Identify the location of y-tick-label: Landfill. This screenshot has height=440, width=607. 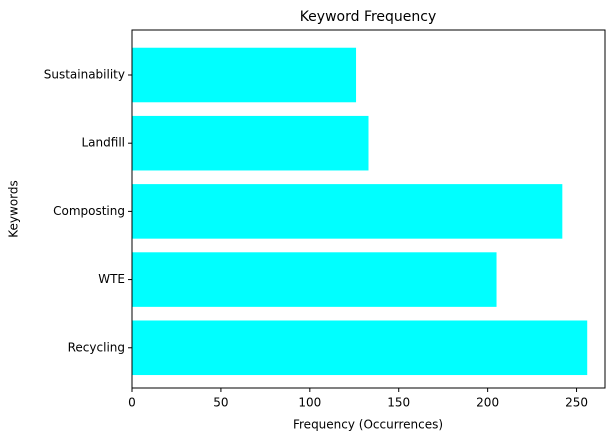
(104, 143).